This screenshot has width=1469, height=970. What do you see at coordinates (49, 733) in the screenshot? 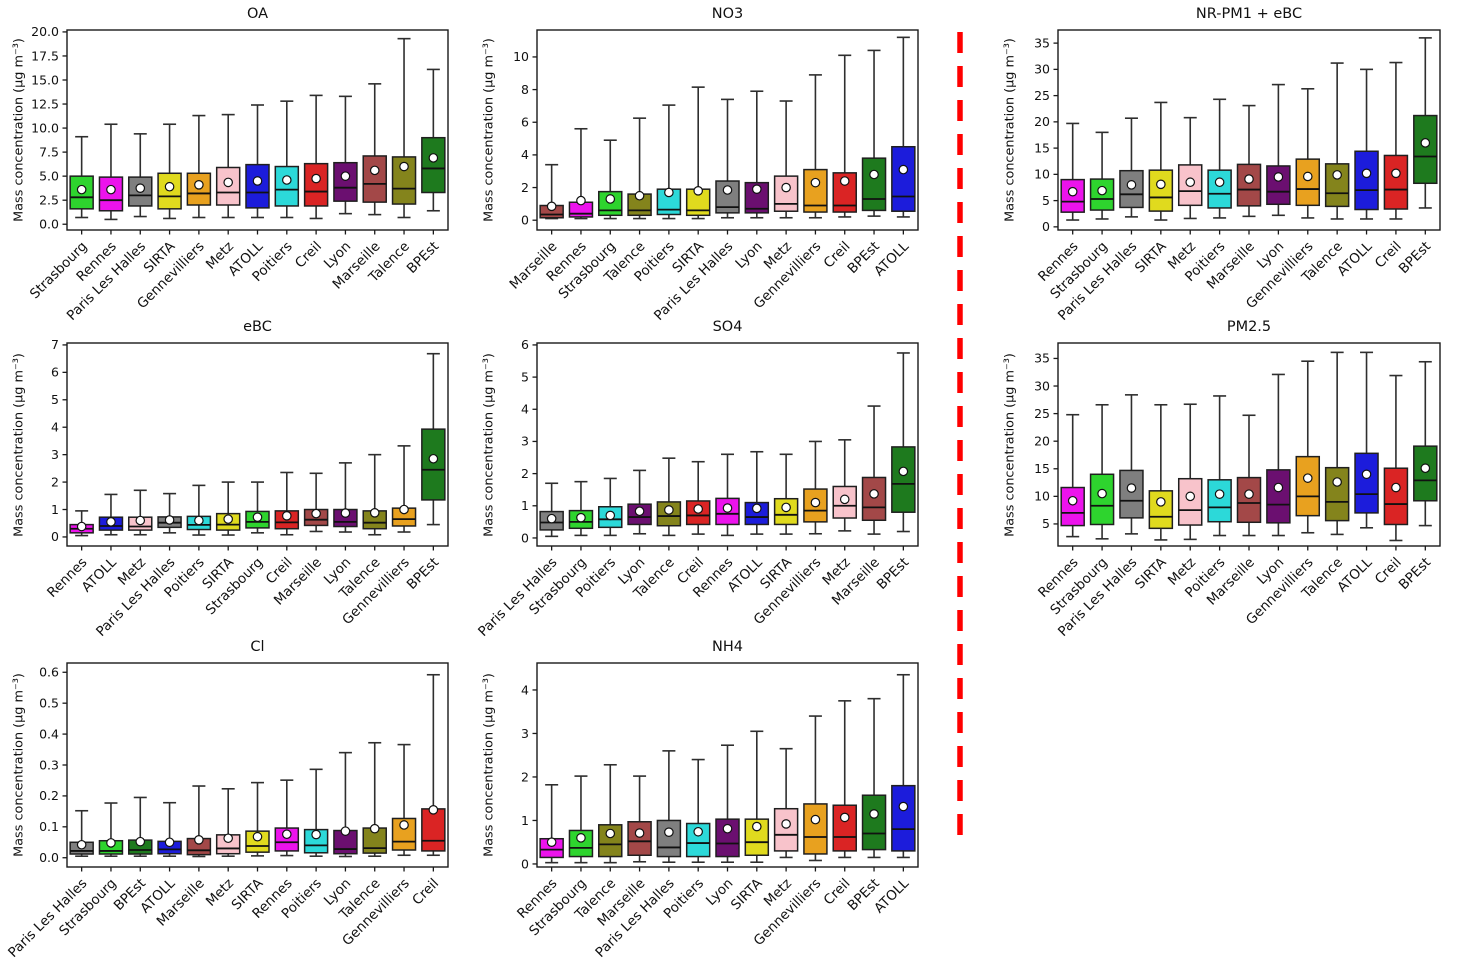
I see `y-tick-label: 0.4` at bounding box center [49, 733].